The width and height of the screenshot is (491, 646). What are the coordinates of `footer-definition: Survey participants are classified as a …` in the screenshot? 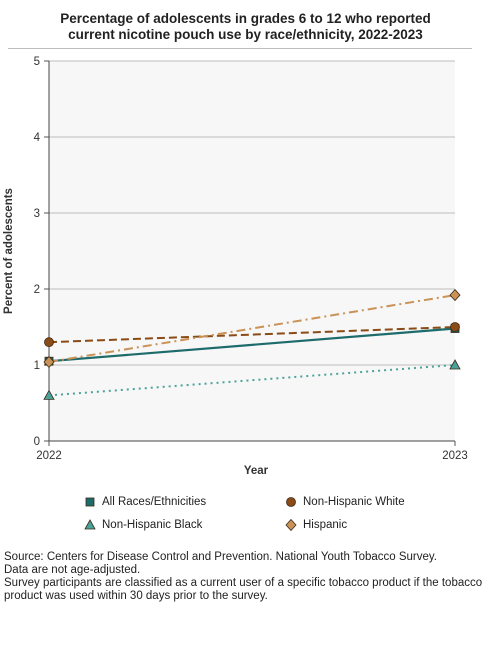 It's located at (243, 589).